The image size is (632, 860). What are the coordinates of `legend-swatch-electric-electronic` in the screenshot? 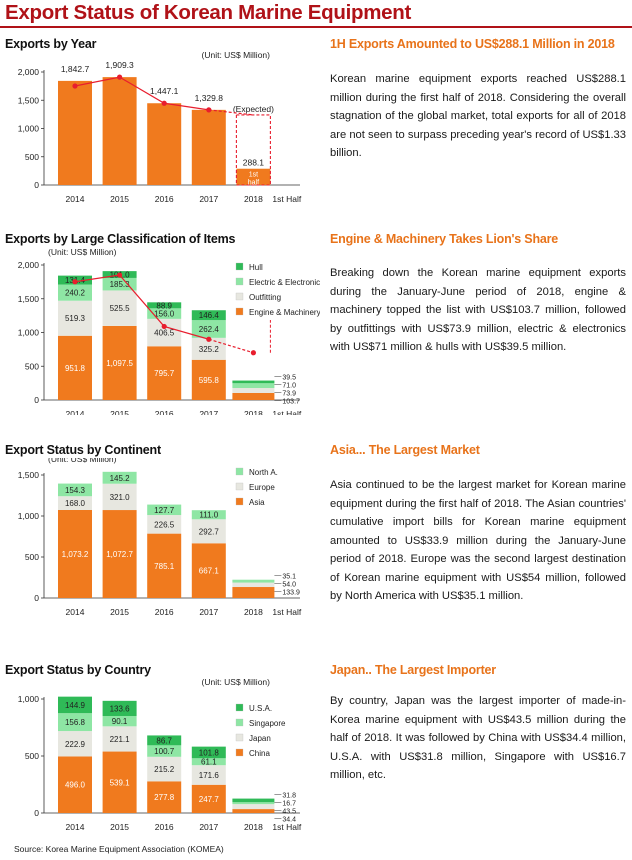 It's located at (239, 281).